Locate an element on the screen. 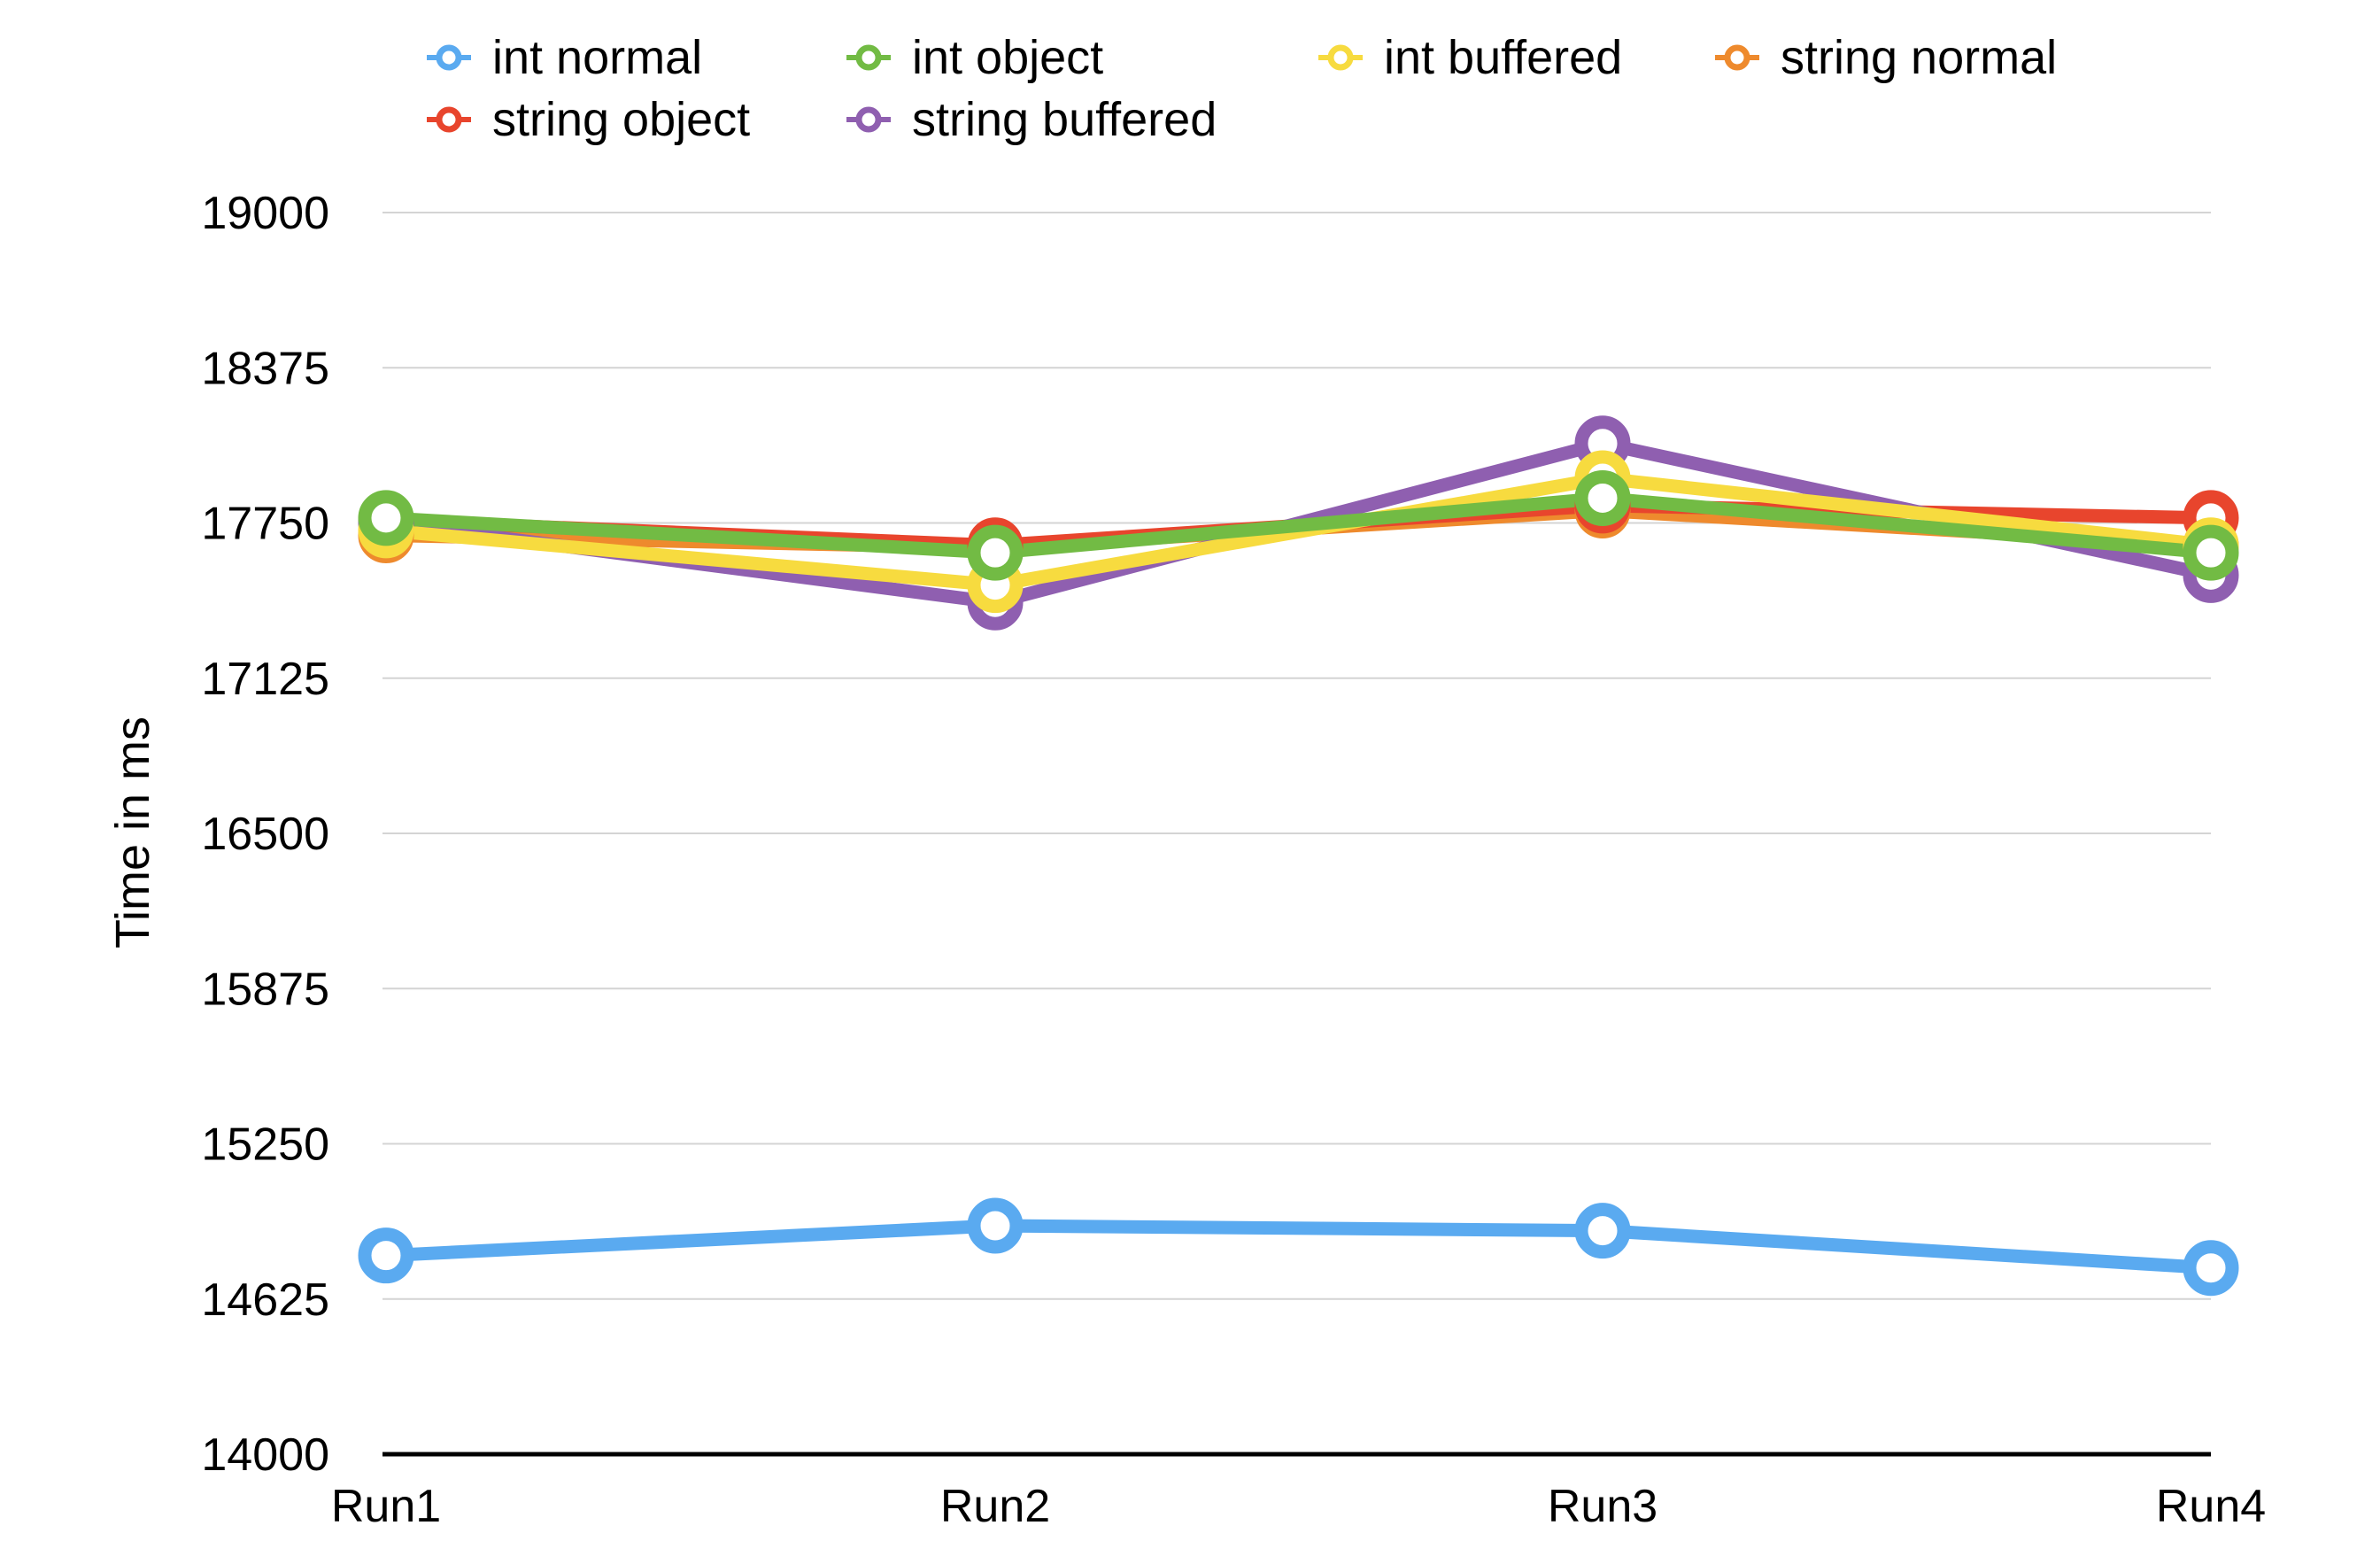 This screenshot has height=1541, width=2380. legend-item-int-object: int object is located at coordinates (973, 57).